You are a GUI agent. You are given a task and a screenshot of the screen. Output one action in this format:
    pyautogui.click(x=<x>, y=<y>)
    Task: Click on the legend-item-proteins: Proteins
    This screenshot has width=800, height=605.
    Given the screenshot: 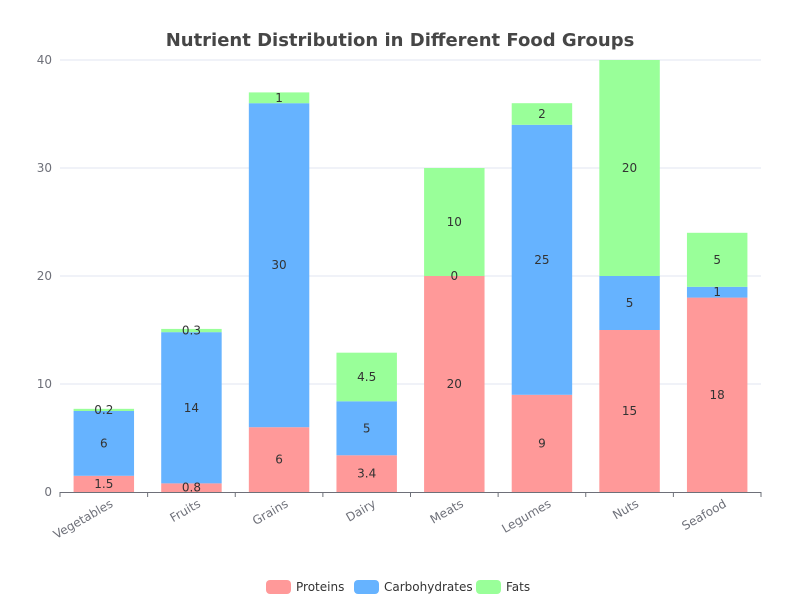 What is the action you would take?
    pyautogui.click(x=305, y=587)
    